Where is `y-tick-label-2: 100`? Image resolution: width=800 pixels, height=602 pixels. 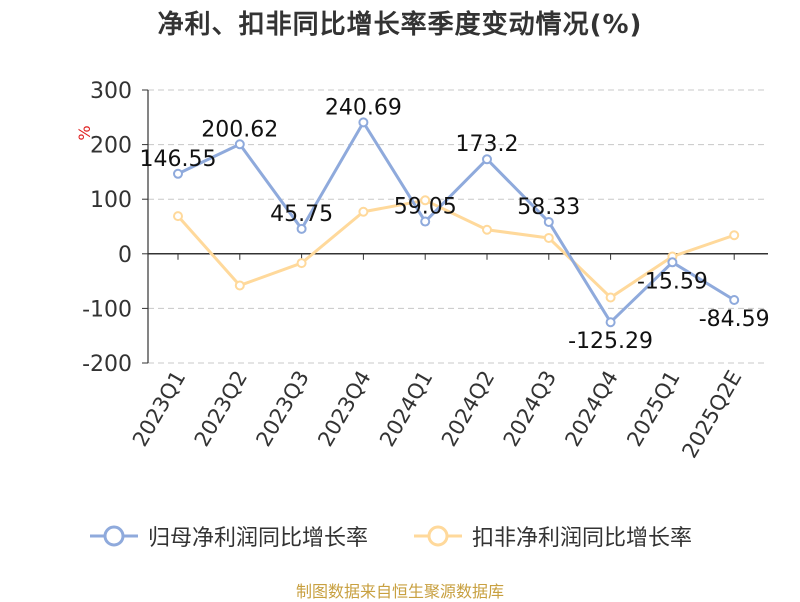
y-tick-label-2: 100 is located at coordinates (111, 200).